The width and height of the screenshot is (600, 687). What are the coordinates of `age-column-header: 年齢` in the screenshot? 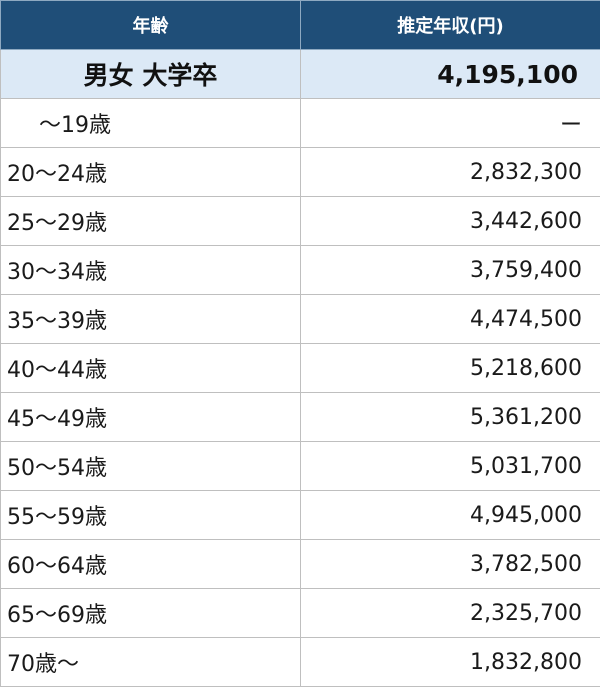 It's located at (151, 25).